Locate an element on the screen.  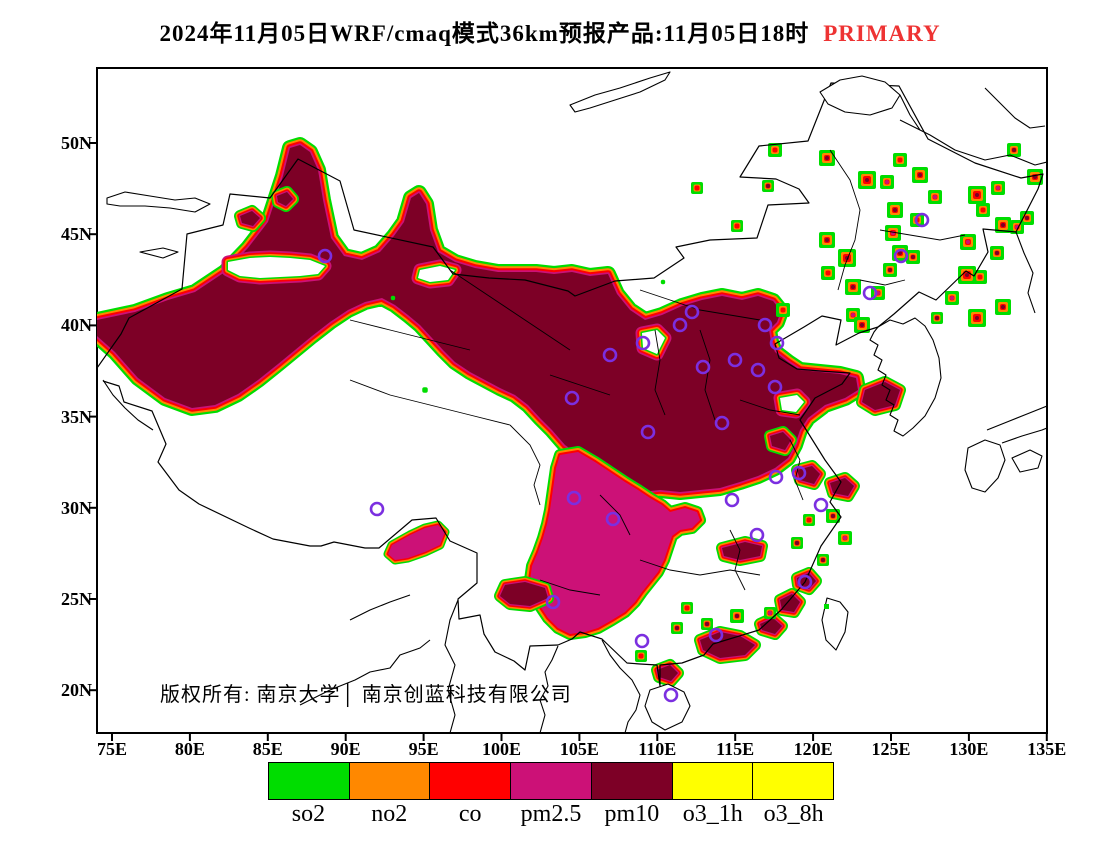
legend-label-so2: so2 is located at coordinates (308, 814).